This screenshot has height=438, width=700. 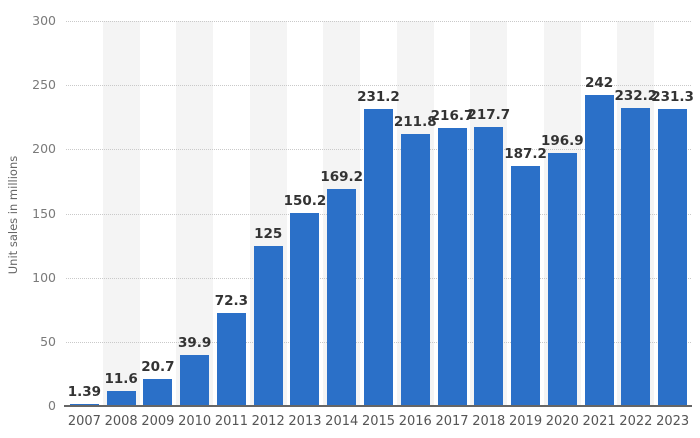 What do you see at coordinates (599, 250) in the screenshot?
I see `bar-2021` at bounding box center [599, 250].